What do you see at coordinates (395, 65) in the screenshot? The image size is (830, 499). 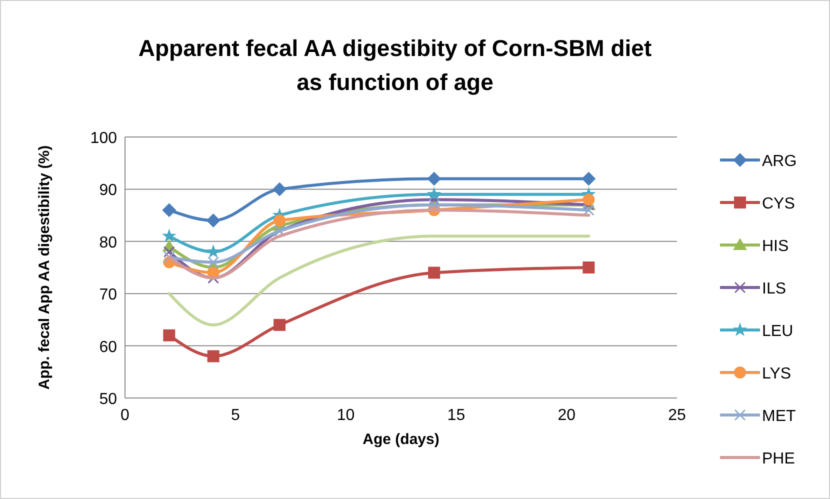 I see `chart-title: Apparent fecal AA digestibity of Corn-SBM diet as function of age` at bounding box center [395, 65].